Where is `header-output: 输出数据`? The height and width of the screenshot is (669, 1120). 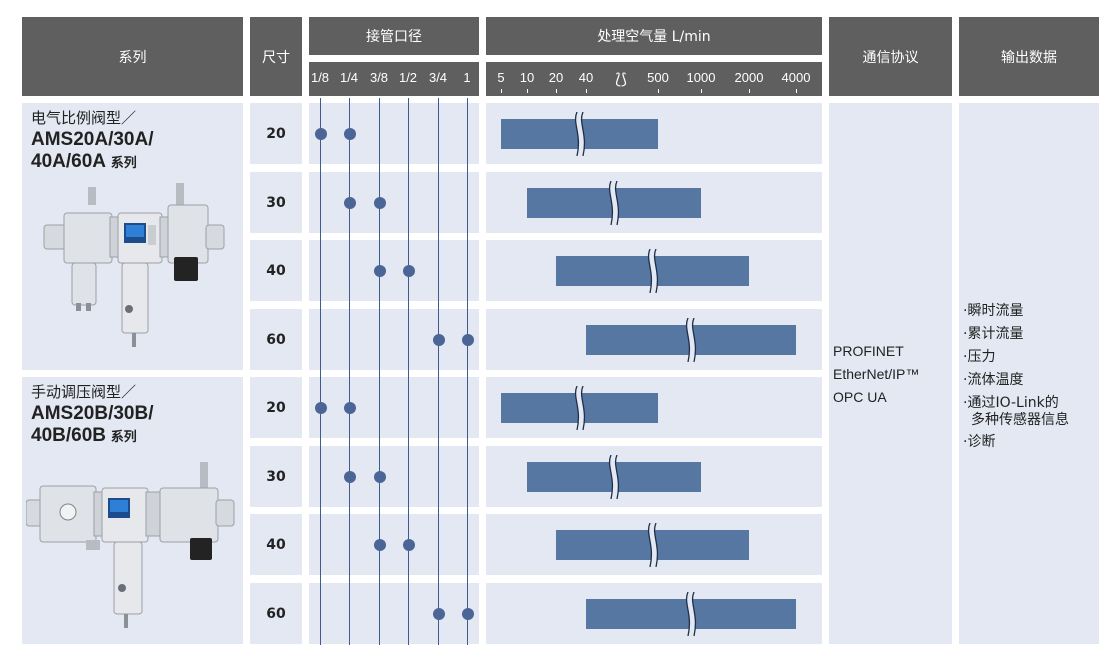 header-output: 输出数据 is located at coordinates (1029, 56).